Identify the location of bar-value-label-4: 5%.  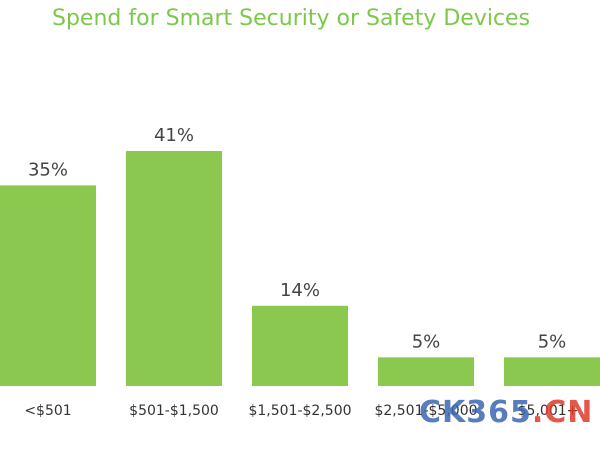
(426, 341).